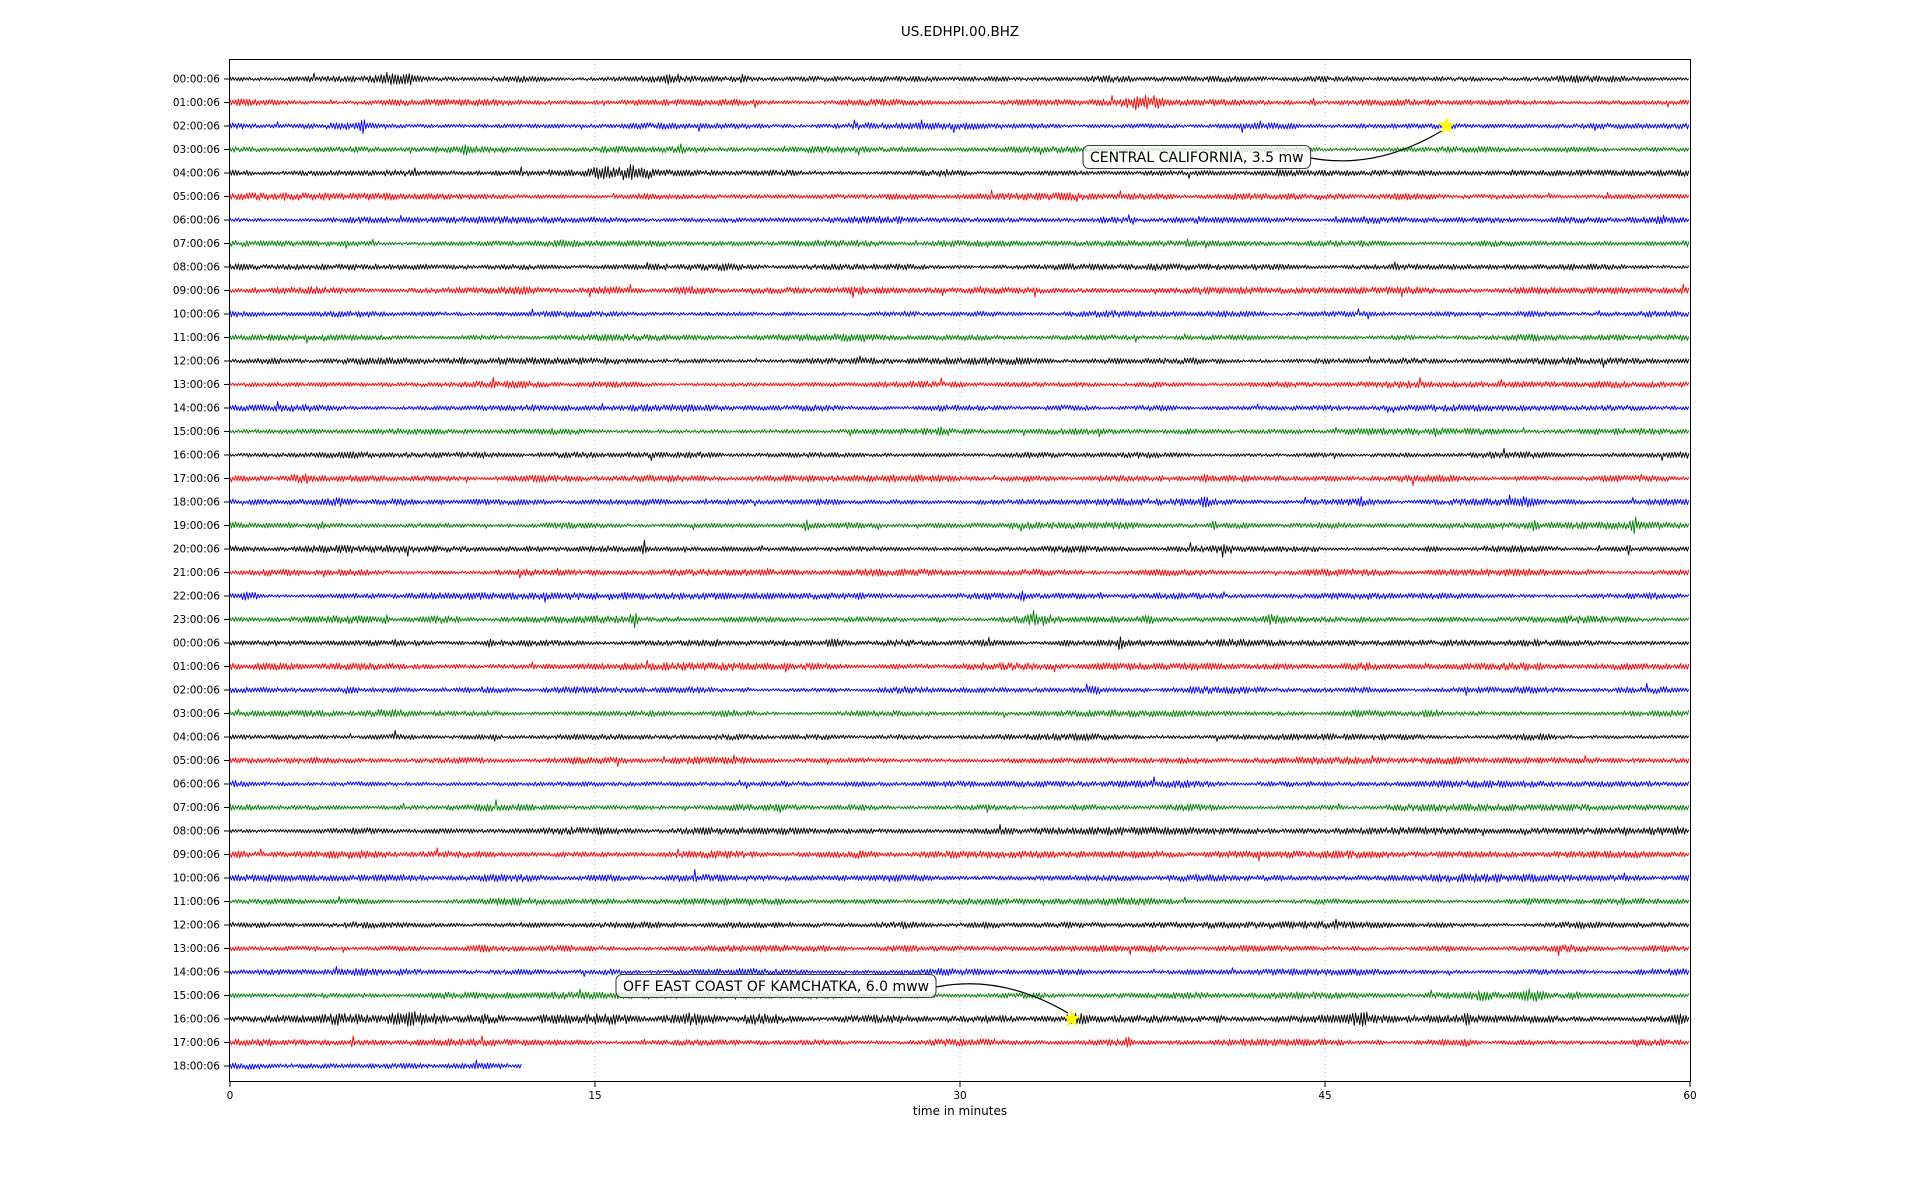 This screenshot has width=1920, height=1200. Describe the element at coordinates (196, 197) in the screenshot. I see `row-label-5: 05:00:06` at that location.